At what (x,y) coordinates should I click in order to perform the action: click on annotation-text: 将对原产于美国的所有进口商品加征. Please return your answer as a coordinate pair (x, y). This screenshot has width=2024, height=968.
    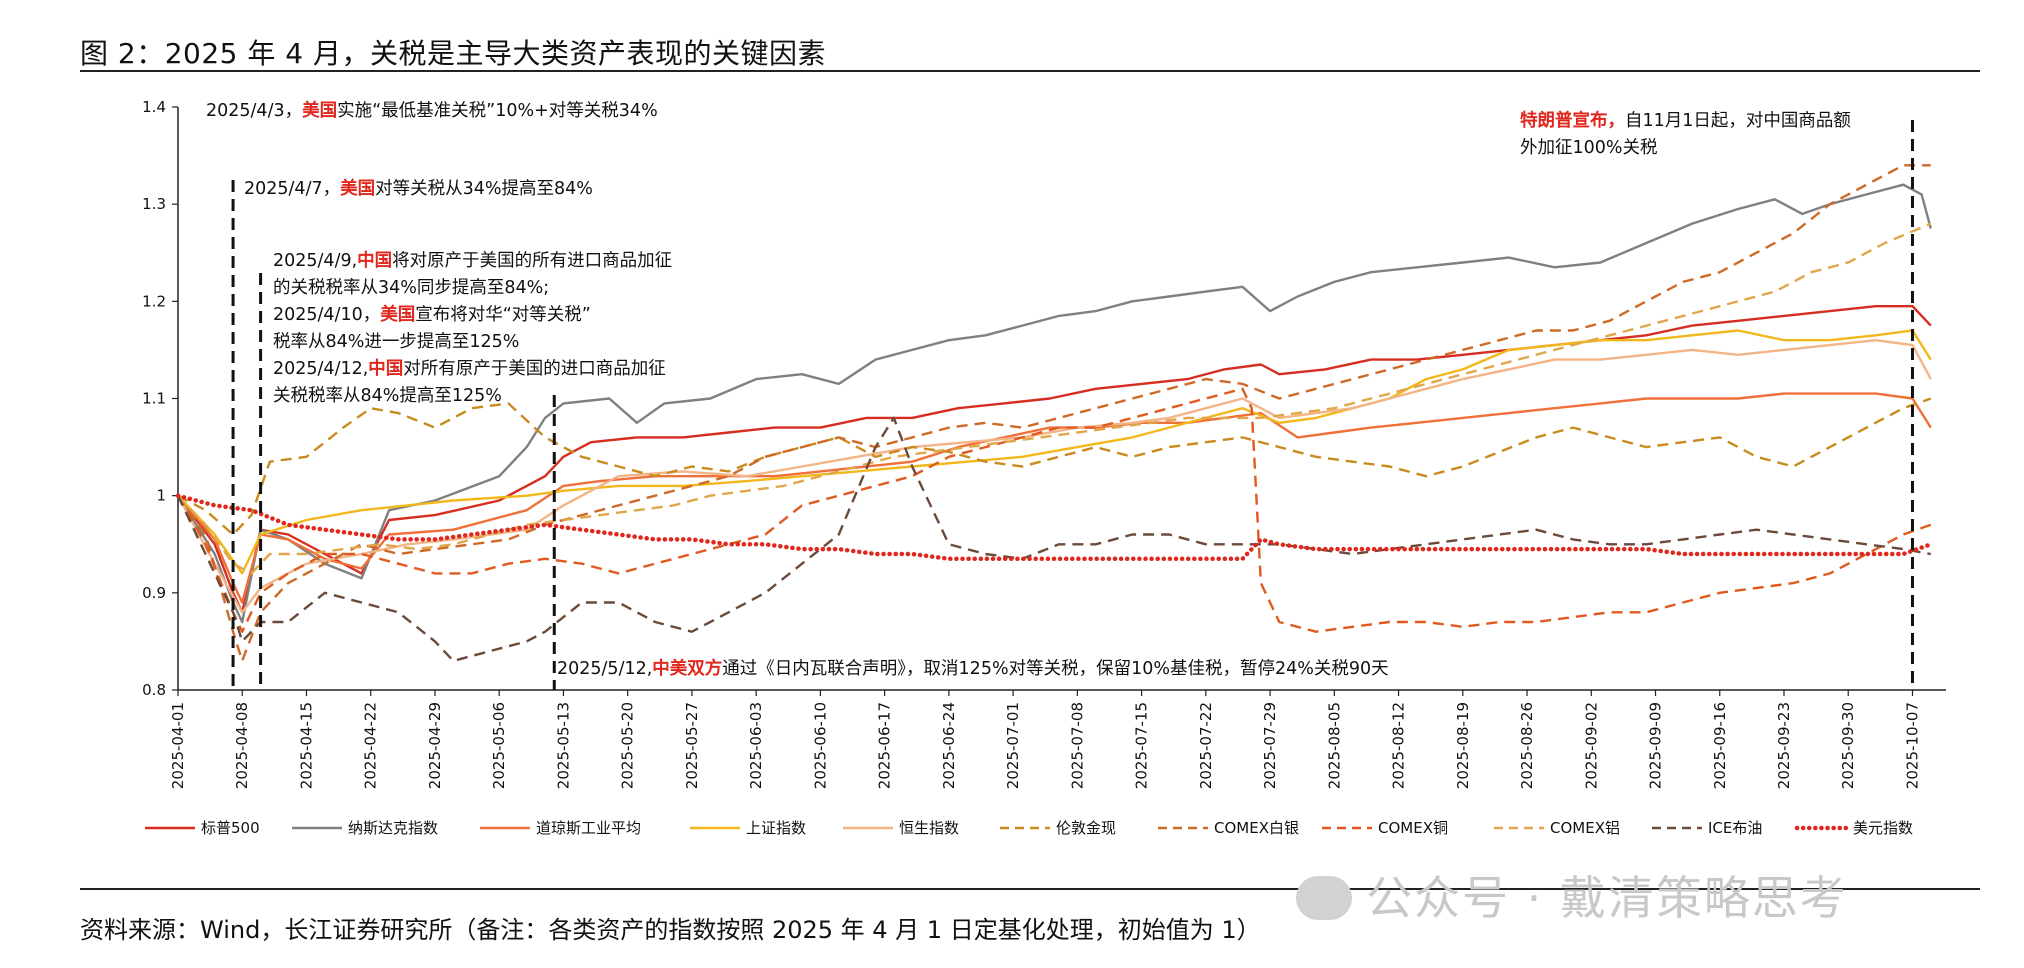
    Looking at the image, I should click on (532, 261).